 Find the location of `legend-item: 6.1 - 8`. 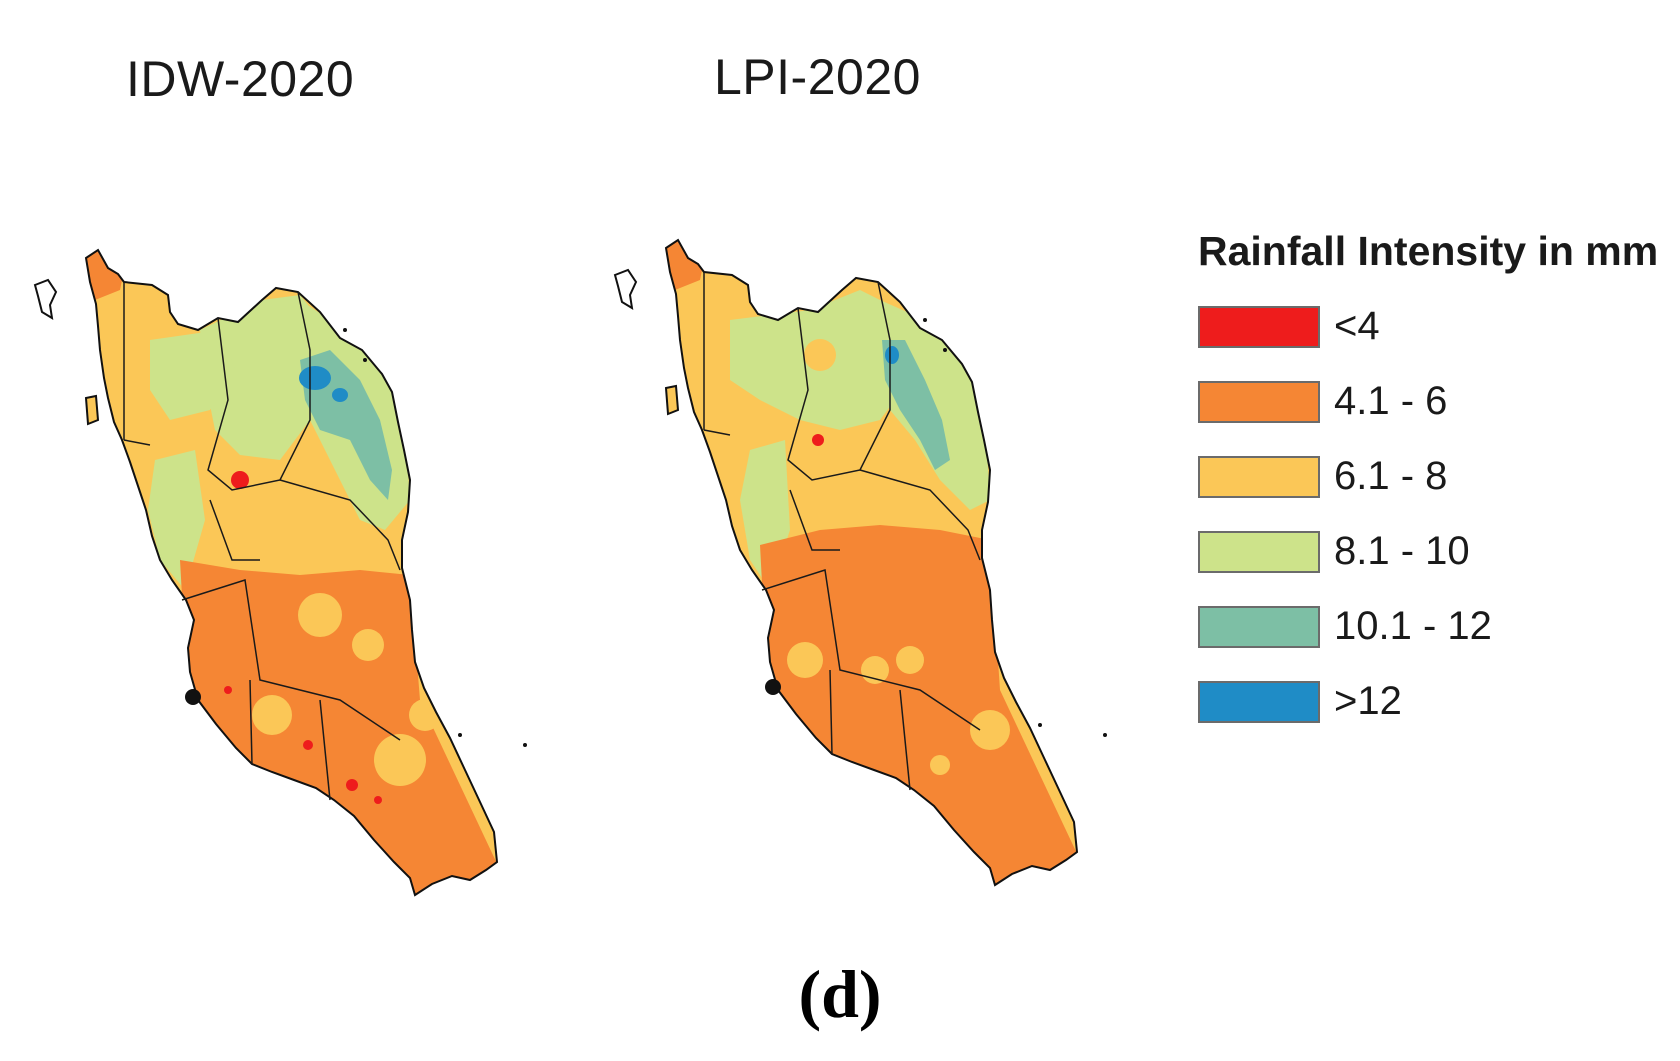

legend-item: 6.1 - 8 is located at coordinates (1433, 476).